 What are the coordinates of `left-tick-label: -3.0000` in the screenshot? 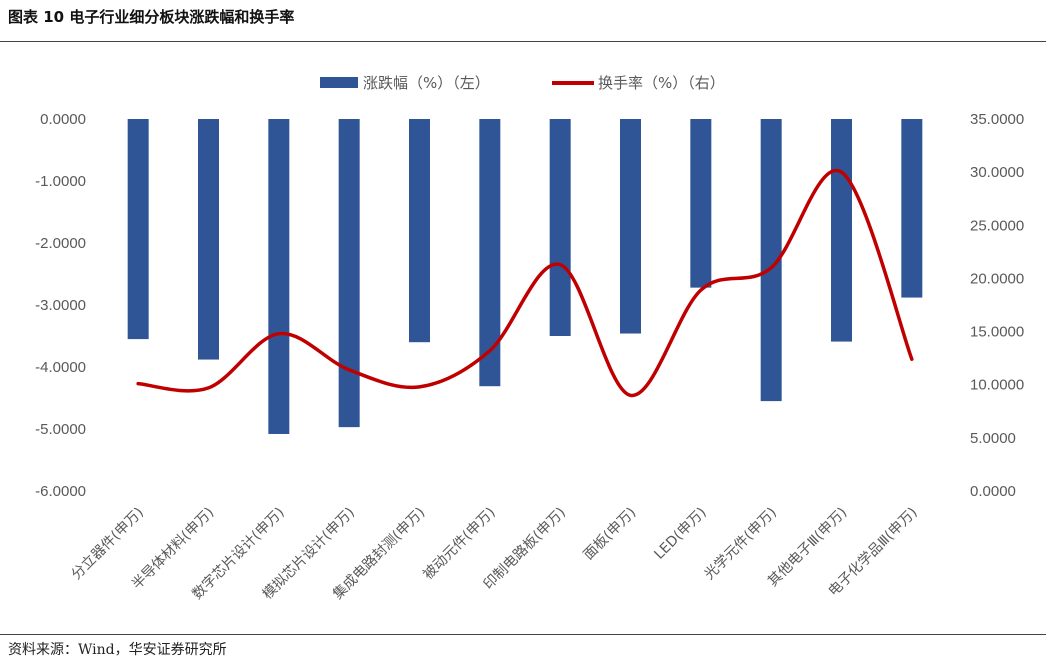 It's located at (60, 305).